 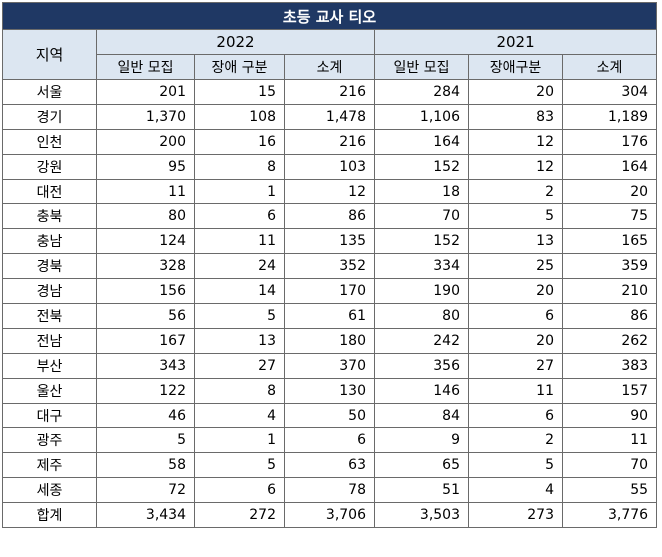 What do you see at coordinates (329, 241) in the screenshot?
I see `cell-2022-subtotal: 135` at bounding box center [329, 241].